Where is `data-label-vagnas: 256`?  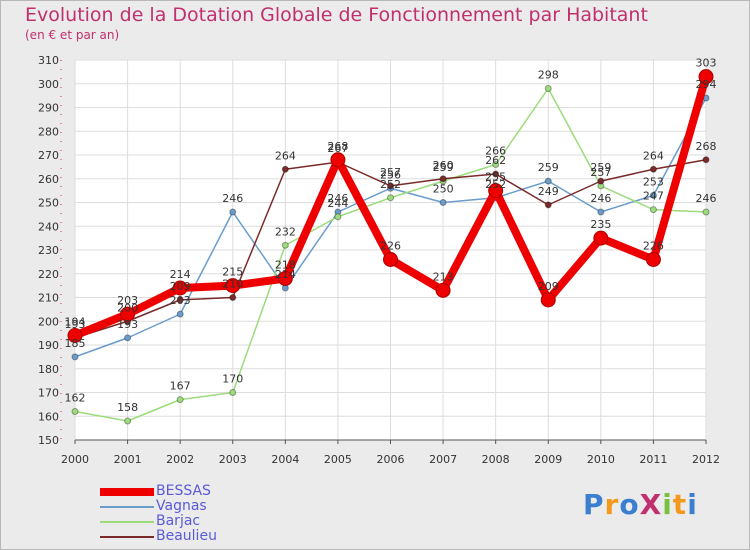 data-label-vagnas: 256 is located at coordinates (390, 174).